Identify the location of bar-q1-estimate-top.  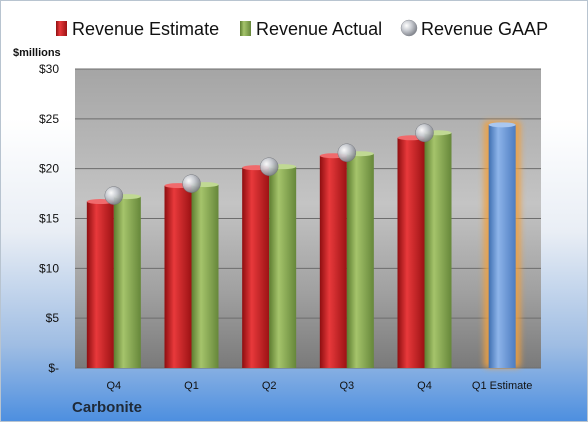
(502, 125).